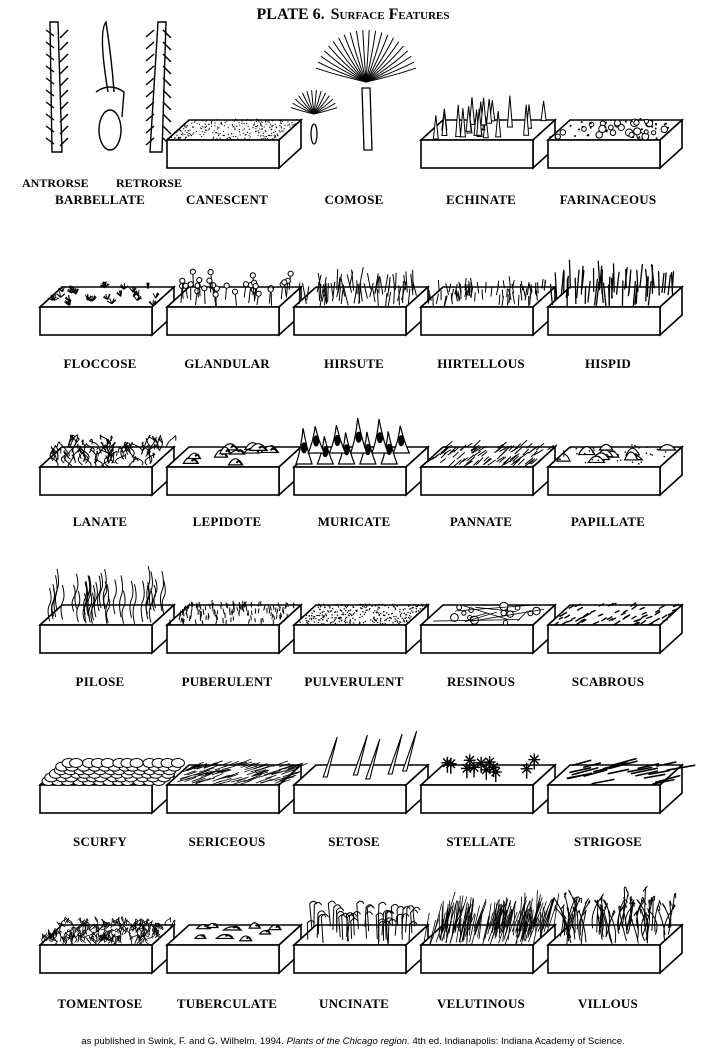  Describe the element at coordinates (227, 841) in the screenshot. I see `feature-label: SERICEOUS` at that location.